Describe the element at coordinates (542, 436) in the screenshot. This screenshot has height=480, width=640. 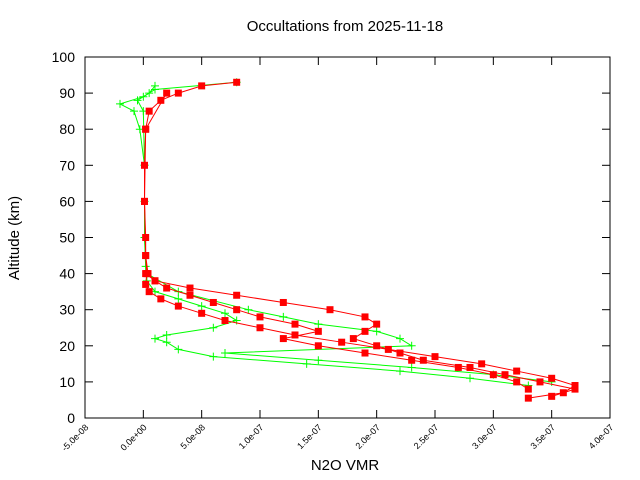
I see `x-tick-label: 3.5e-07` at that location.